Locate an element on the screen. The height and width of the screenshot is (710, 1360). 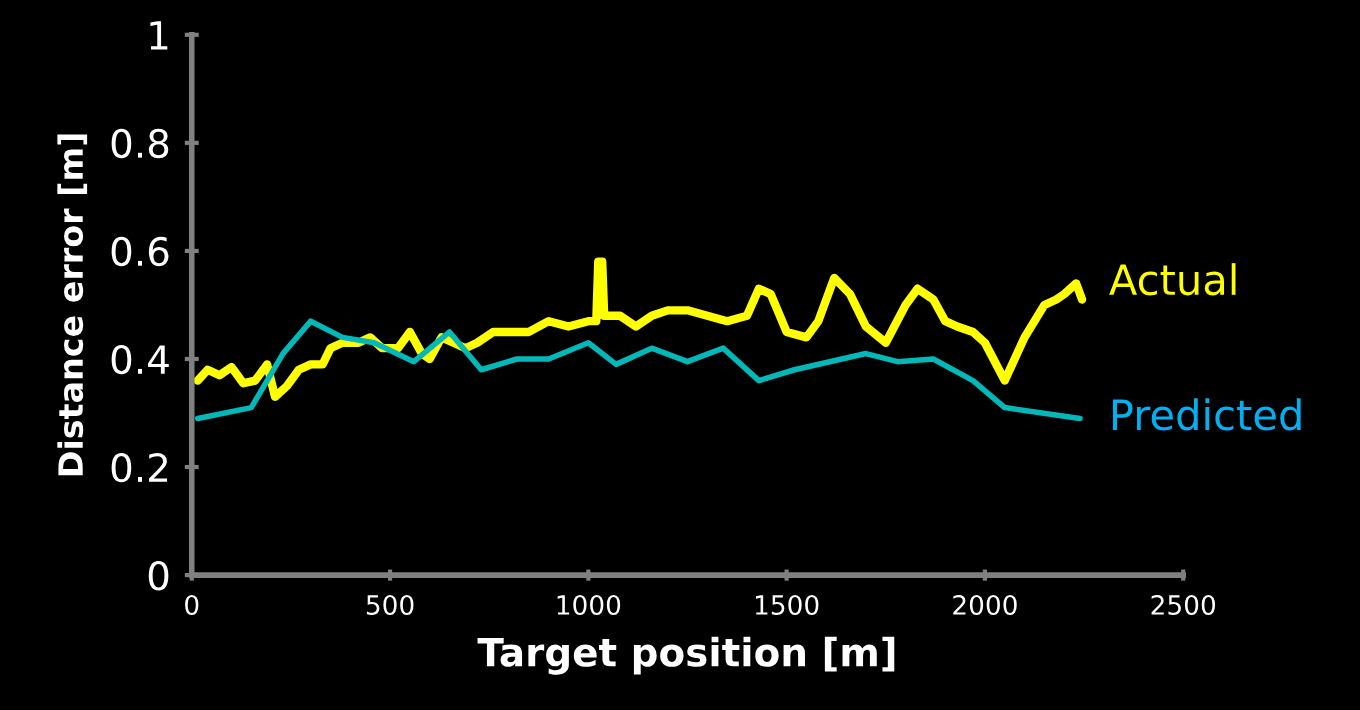
x-axis-title: Target position [m] is located at coordinates (686, 655).